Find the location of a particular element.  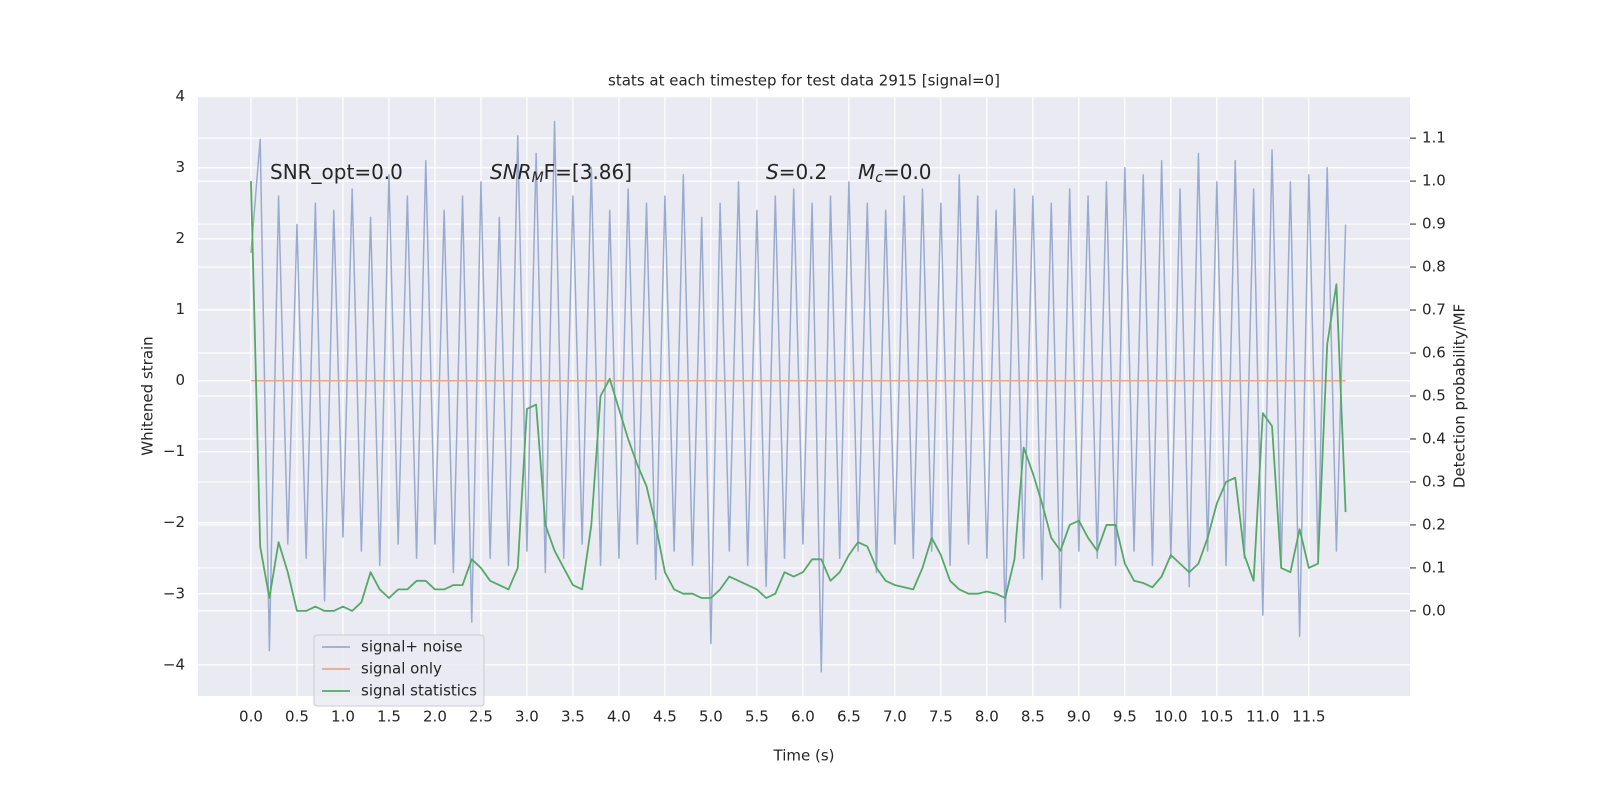

x-tick-label: 6.5 is located at coordinates (849, 717).